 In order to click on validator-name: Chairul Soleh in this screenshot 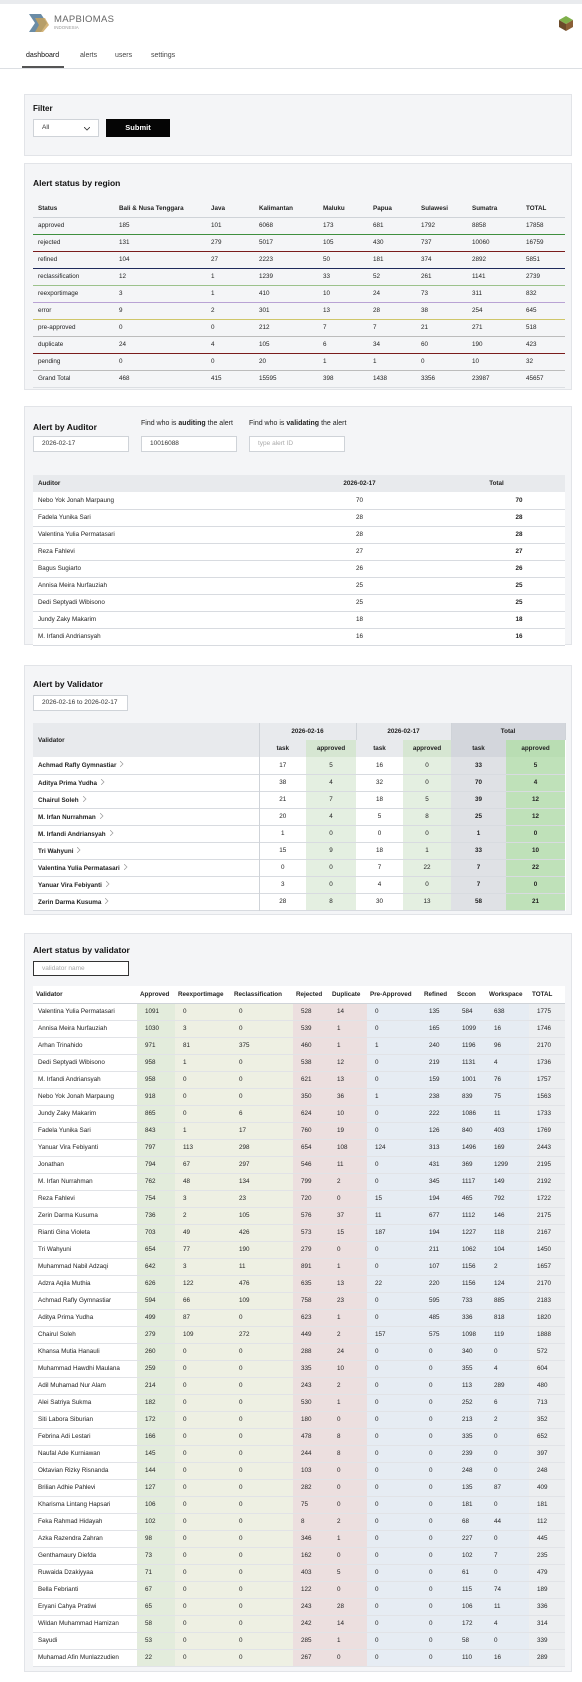, I will do `click(58, 800)`.